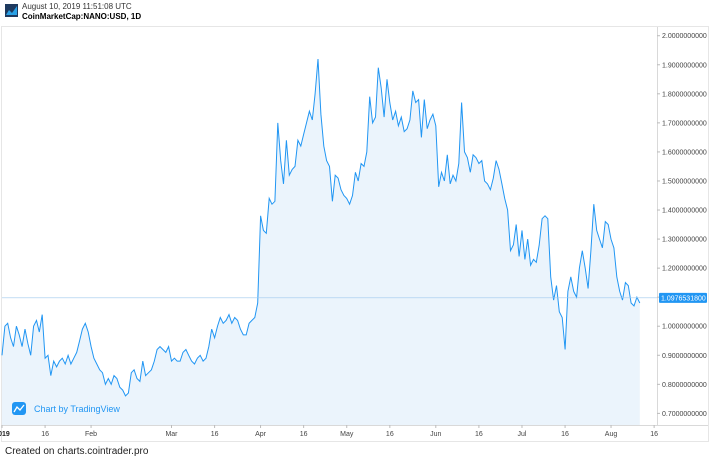 This screenshot has width=710, height=459. Describe the element at coordinates (91, 434) in the screenshot. I see `x-tick-label: Feb` at that location.